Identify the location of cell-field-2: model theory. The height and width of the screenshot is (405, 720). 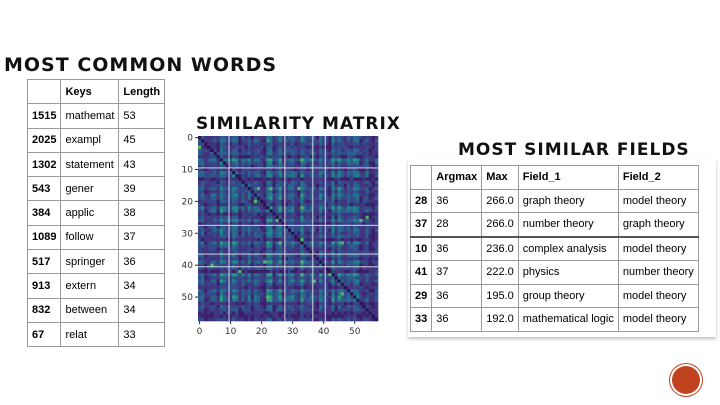
(658, 200).